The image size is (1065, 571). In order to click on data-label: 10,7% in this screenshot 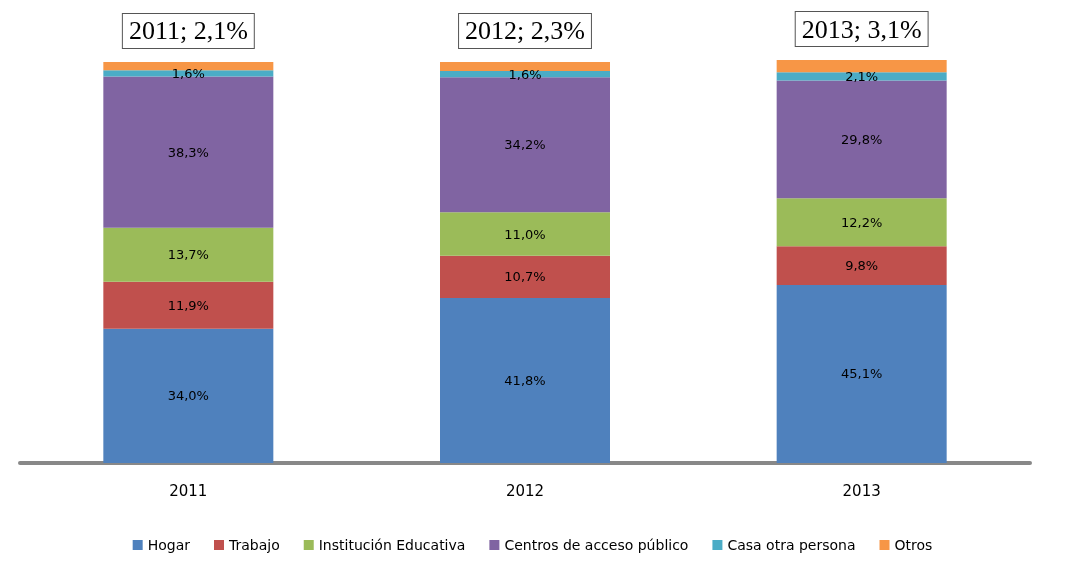, I will do `click(525, 277)`.